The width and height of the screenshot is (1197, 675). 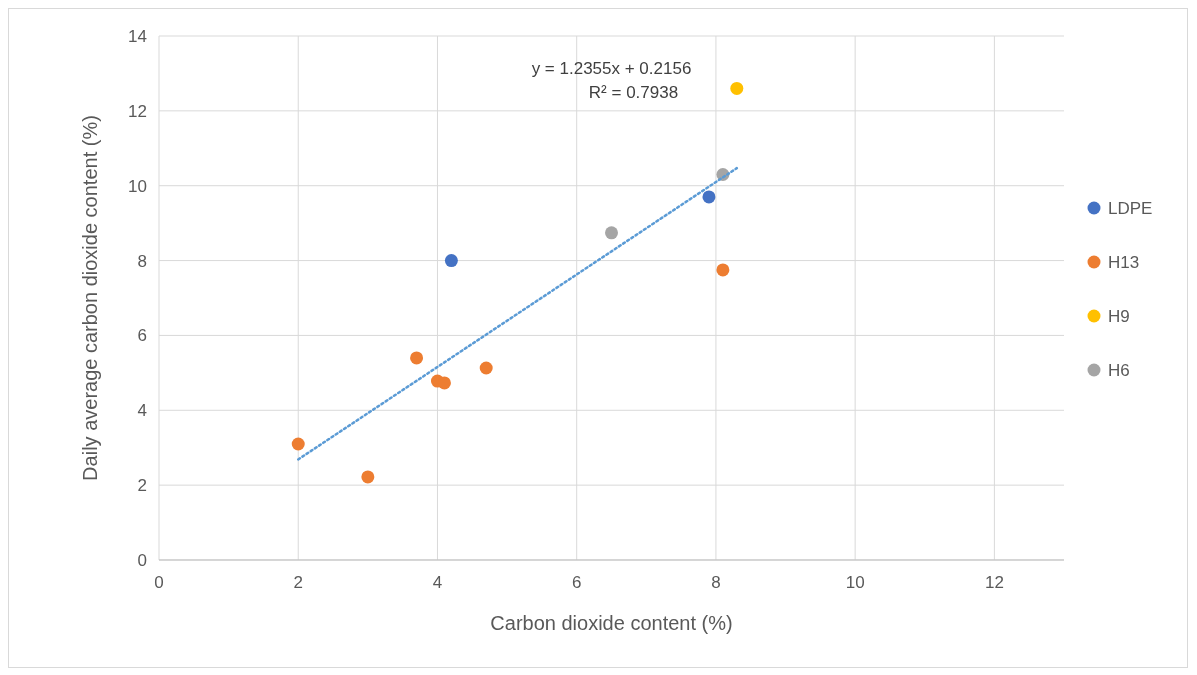 What do you see at coordinates (142, 261) in the screenshot?
I see `y-tick-label: 8` at bounding box center [142, 261].